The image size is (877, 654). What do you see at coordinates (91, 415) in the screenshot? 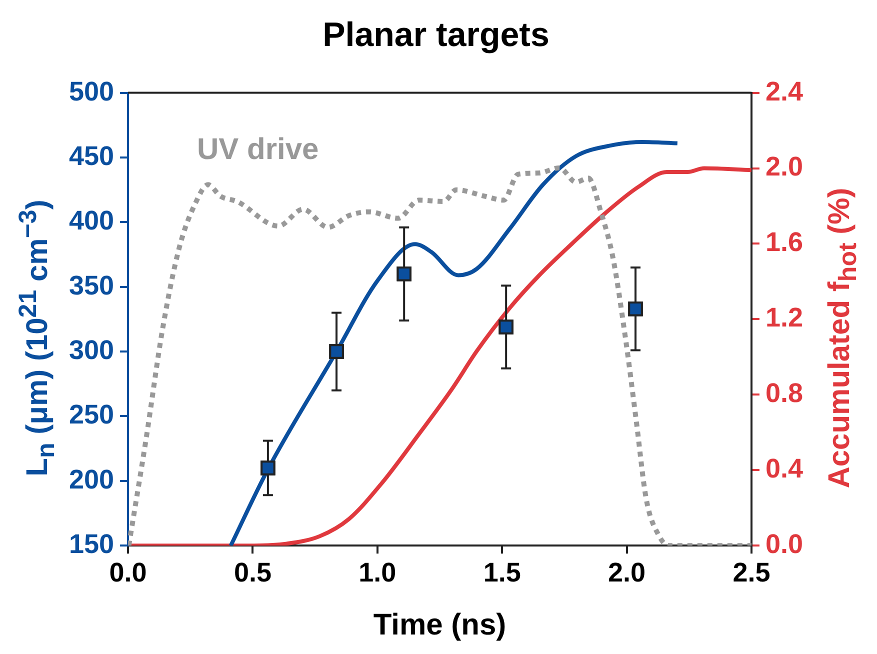
I see `y-tick-label: 250` at bounding box center [91, 415].